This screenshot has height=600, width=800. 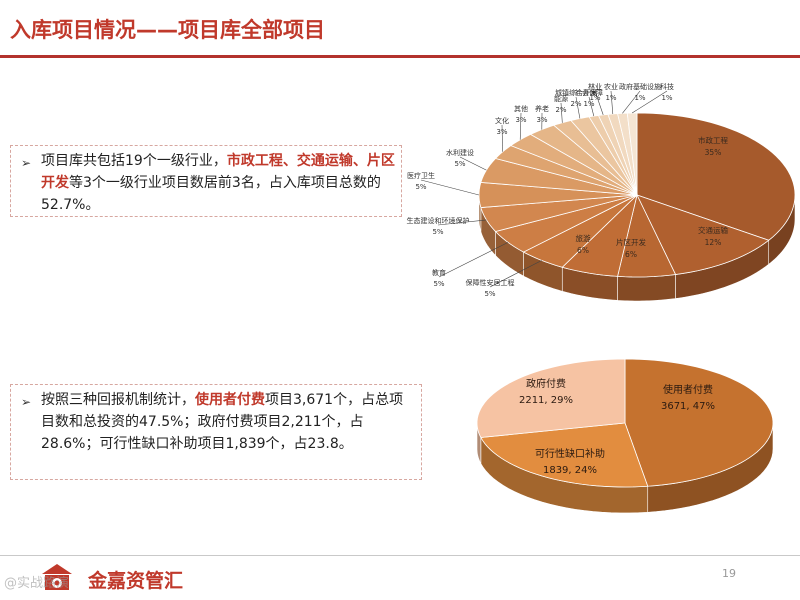 I want to click on slice-label: 城镇综合开发, so click(x=576, y=92).